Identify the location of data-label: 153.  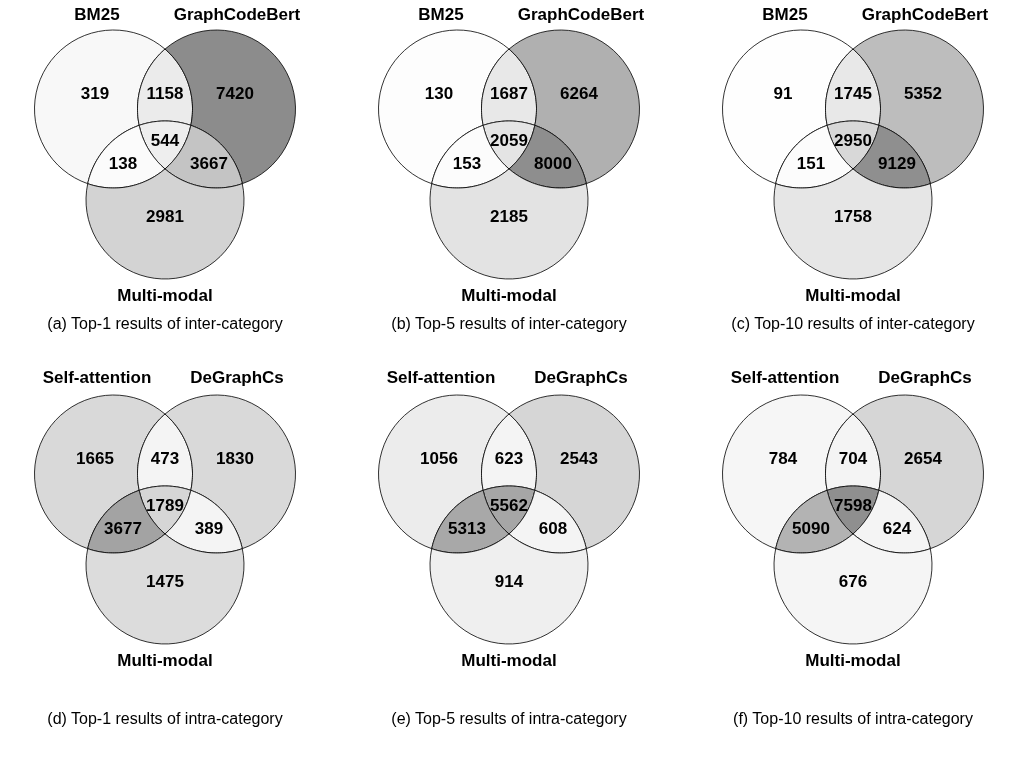
(467, 163).